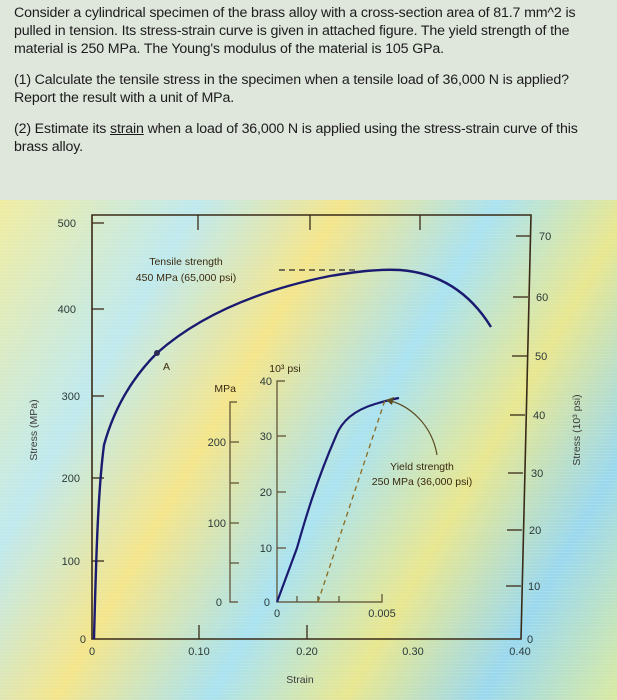 This screenshot has width=617, height=700. What do you see at coordinates (217, 443) in the screenshot?
I see `inset-mpa-tick-200: 200` at bounding box center [217, 443].